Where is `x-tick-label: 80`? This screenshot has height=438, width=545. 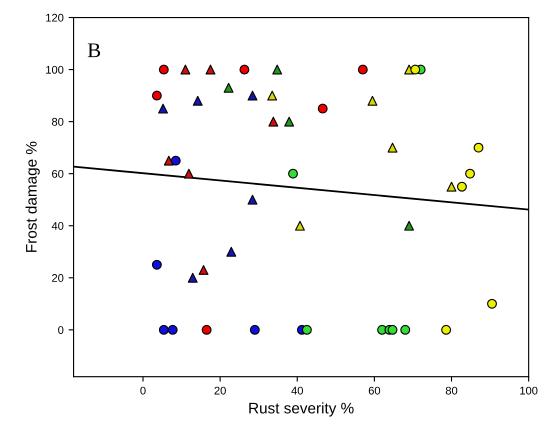
x-tick-label: 80 is located at coordinates (452, 390).